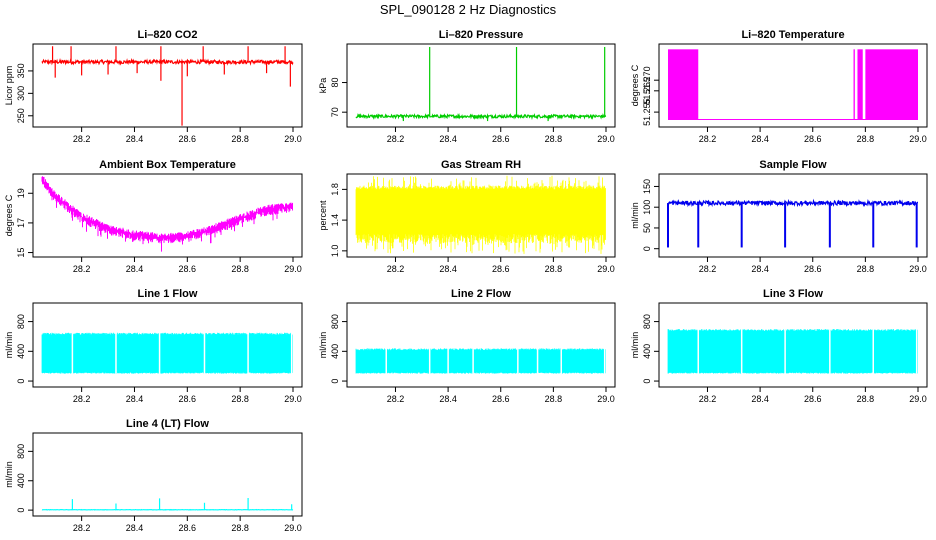 The height and width of the screenshot is (540, 936). Describe the element at coordinates (9, 474) in the screenshot. I see `chart-10-ylabel: ml/min` at that location.